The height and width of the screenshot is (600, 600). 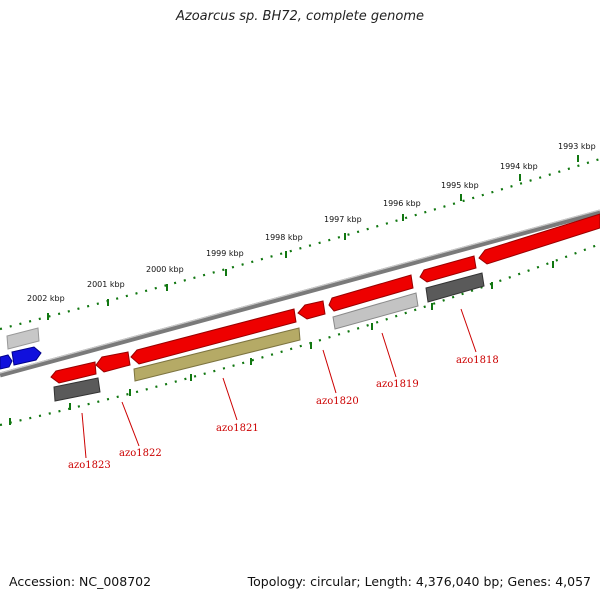 I want to click on kbp-label: 1998 kbp, so click(x=284, y=237).